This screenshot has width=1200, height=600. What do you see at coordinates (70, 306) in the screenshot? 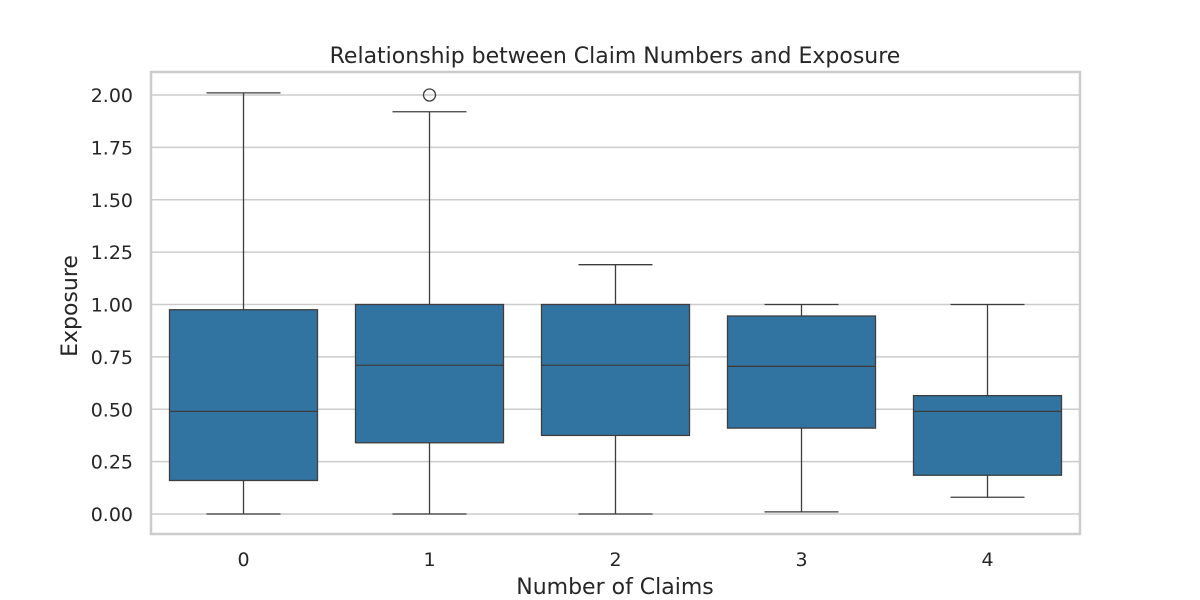
I see `y-axis-label: Exposure` at bounding box center [70, 306].